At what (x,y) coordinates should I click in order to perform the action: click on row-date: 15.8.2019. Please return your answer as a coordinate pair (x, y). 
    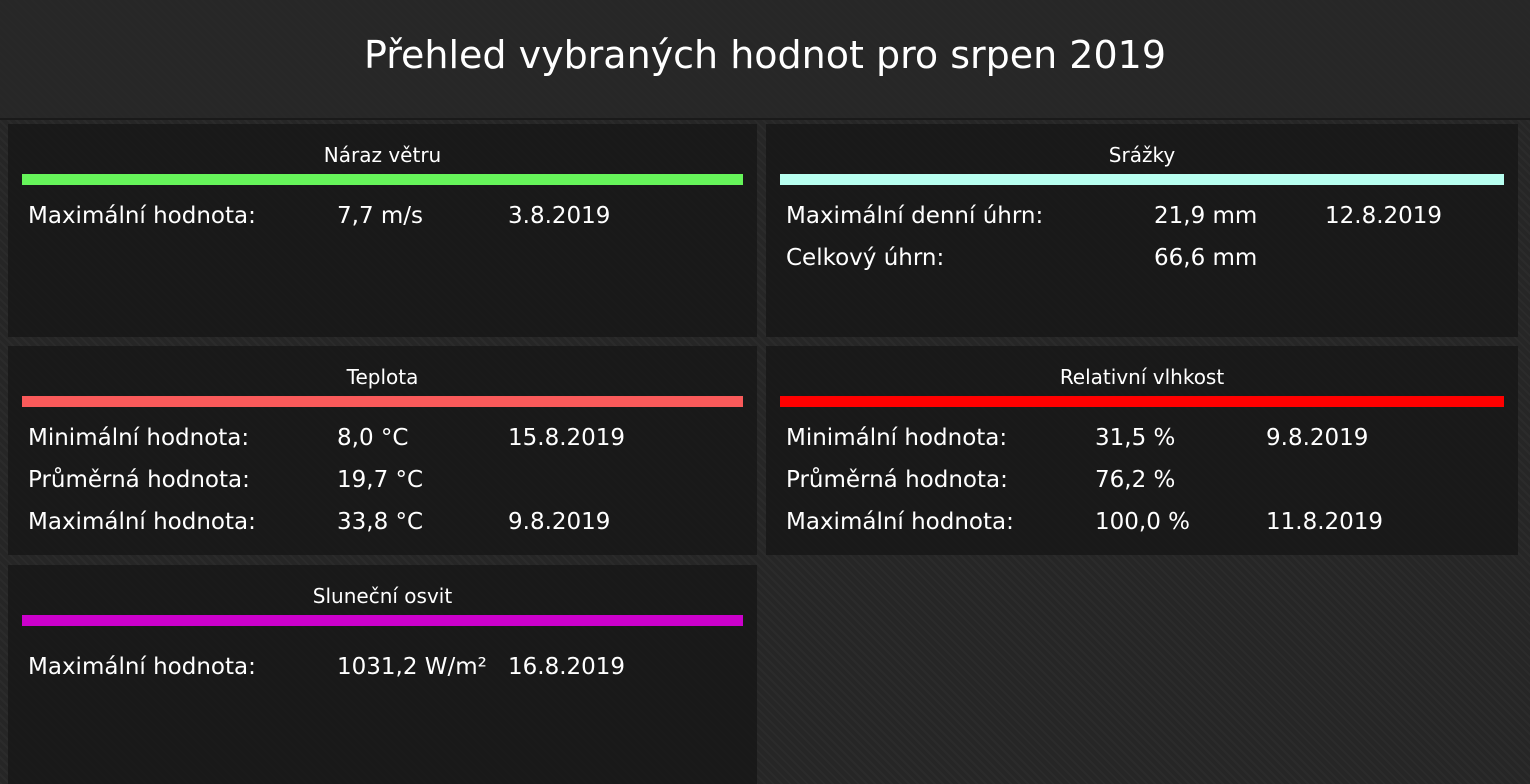
    Looking at the image, I should click on (567, 437).